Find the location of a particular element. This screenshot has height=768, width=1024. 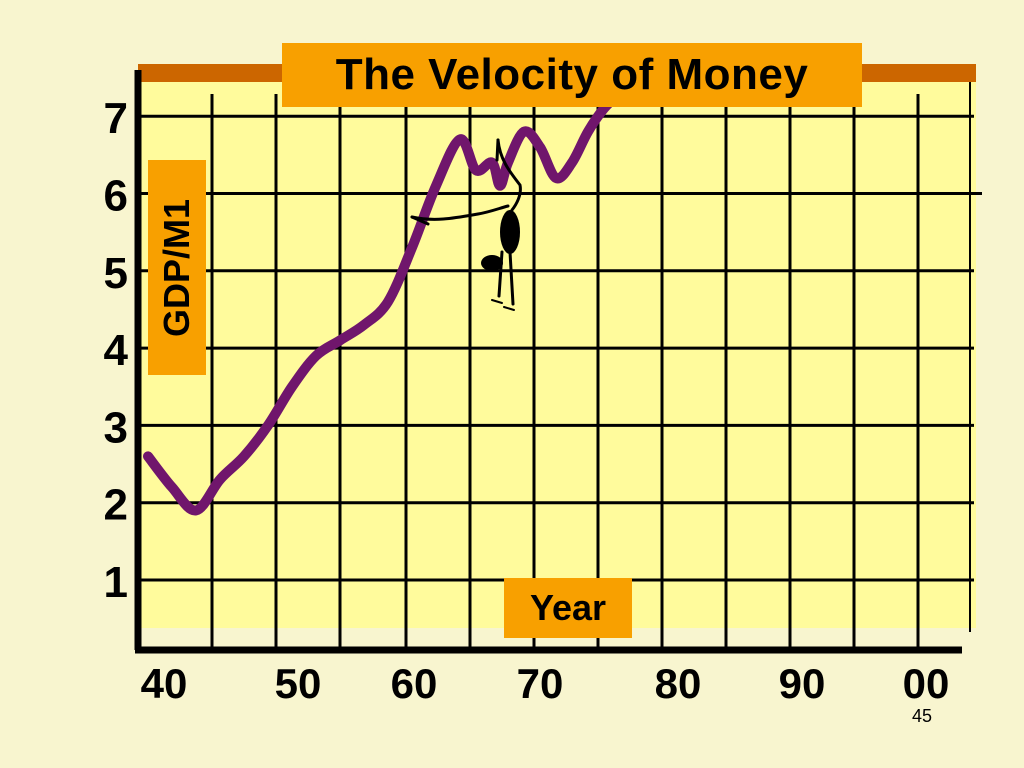

x-tick-label: 50 is located at coordinates (298, 683).